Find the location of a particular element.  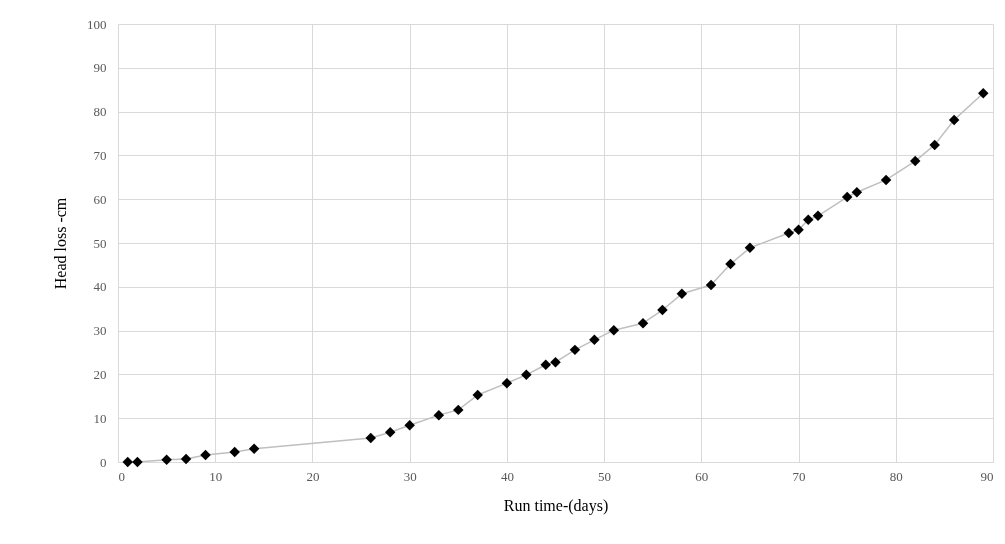

y-tick-label: 70 is located at coordinates (100, 155).